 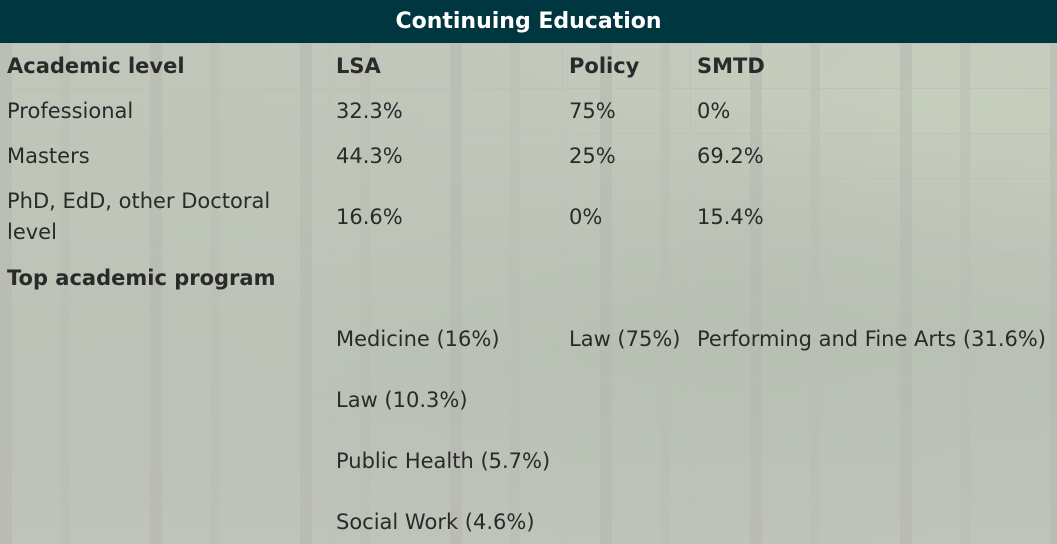 What do you see at coordinates (873, 217) in the screenshot?
I see `smtd-value: 15.4%` at bounding box center [873, 217].